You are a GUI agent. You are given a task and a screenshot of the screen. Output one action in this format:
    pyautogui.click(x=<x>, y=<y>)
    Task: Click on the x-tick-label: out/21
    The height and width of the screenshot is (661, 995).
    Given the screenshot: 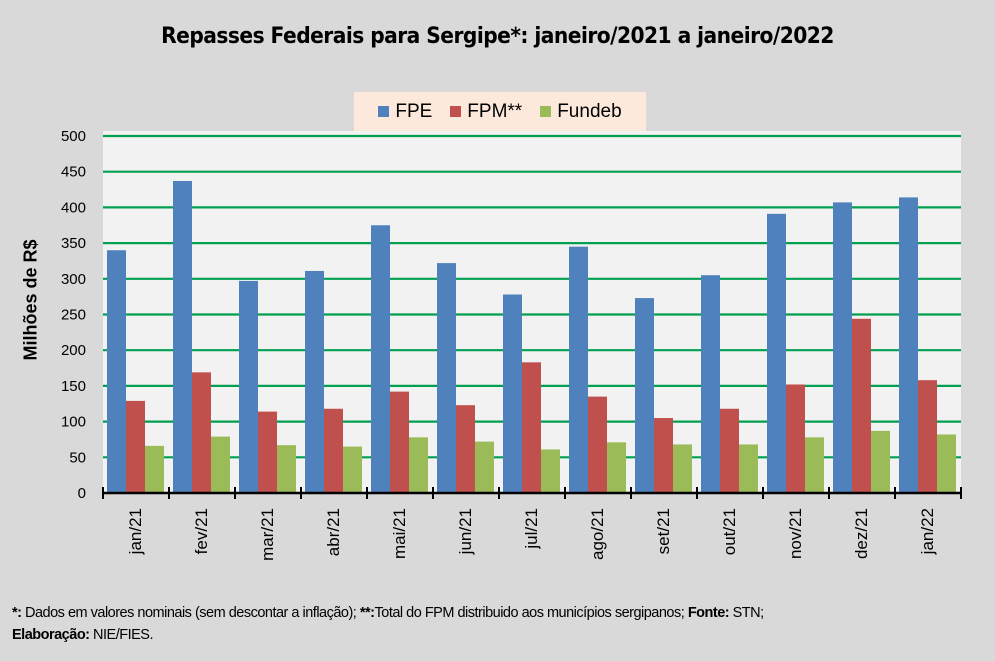 What is the action you would take?
    pyautogui.click(x=729, y=531)
    